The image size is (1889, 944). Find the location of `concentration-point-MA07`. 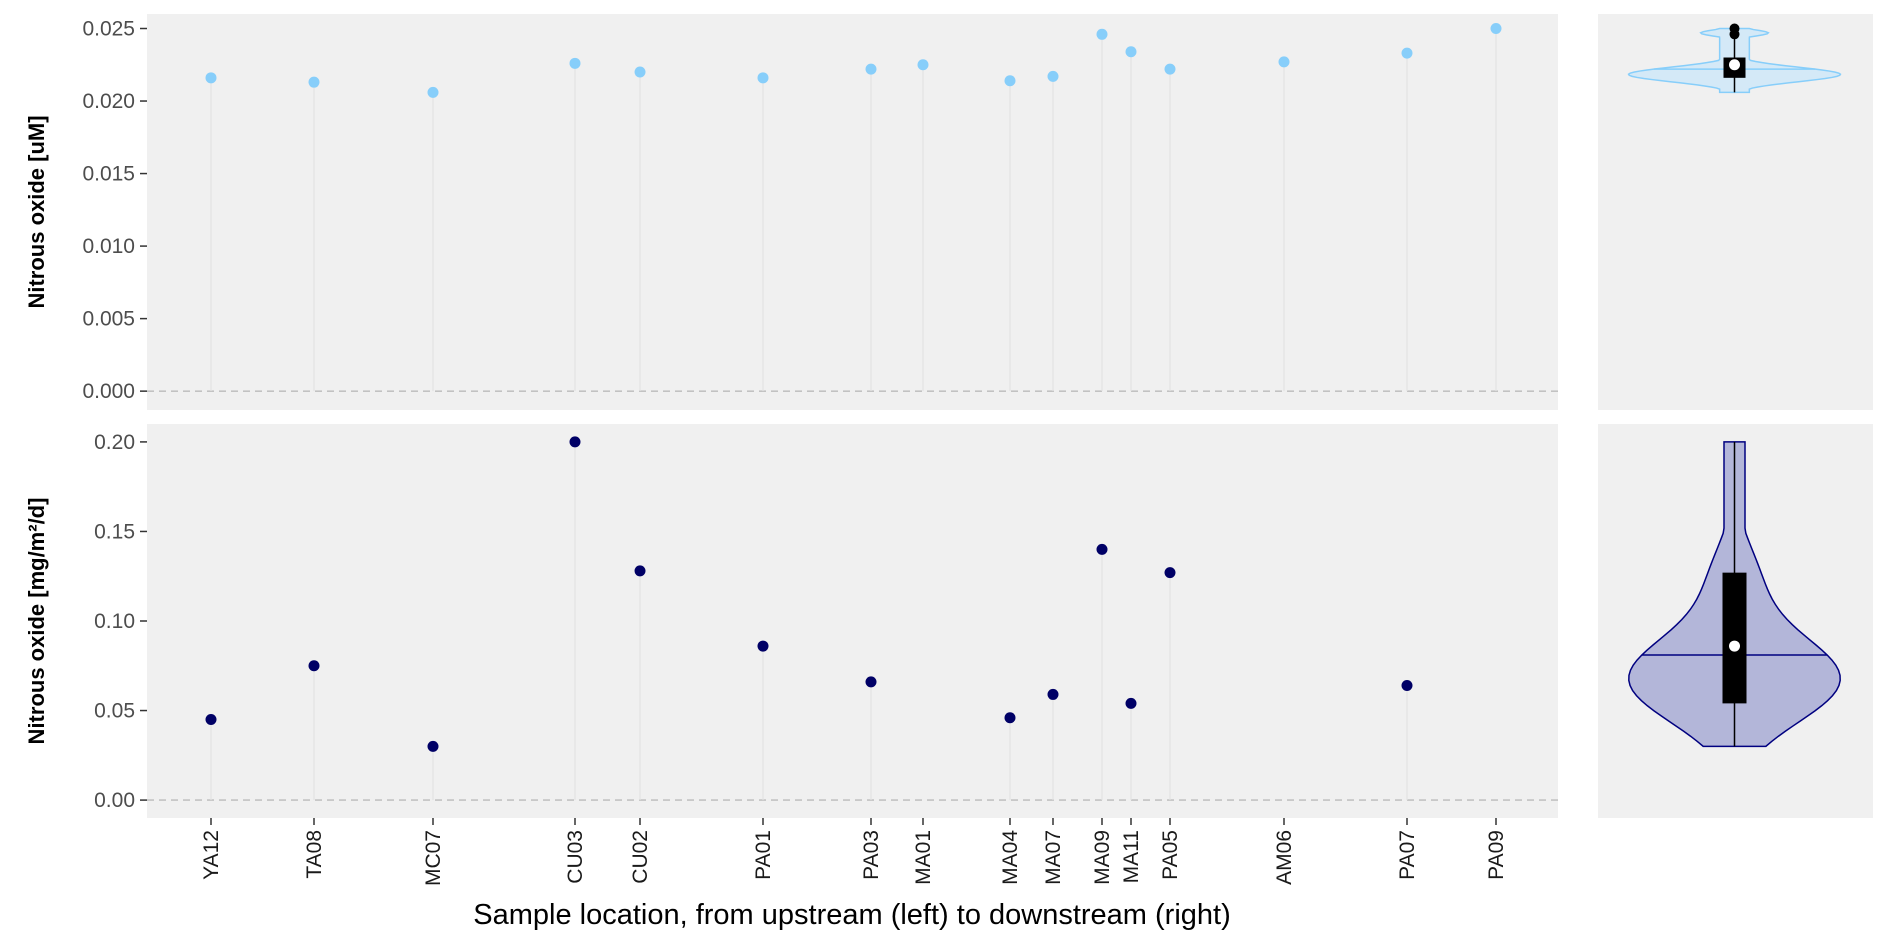

concentration-point-MA07 is located at coordinates (1053, 76).